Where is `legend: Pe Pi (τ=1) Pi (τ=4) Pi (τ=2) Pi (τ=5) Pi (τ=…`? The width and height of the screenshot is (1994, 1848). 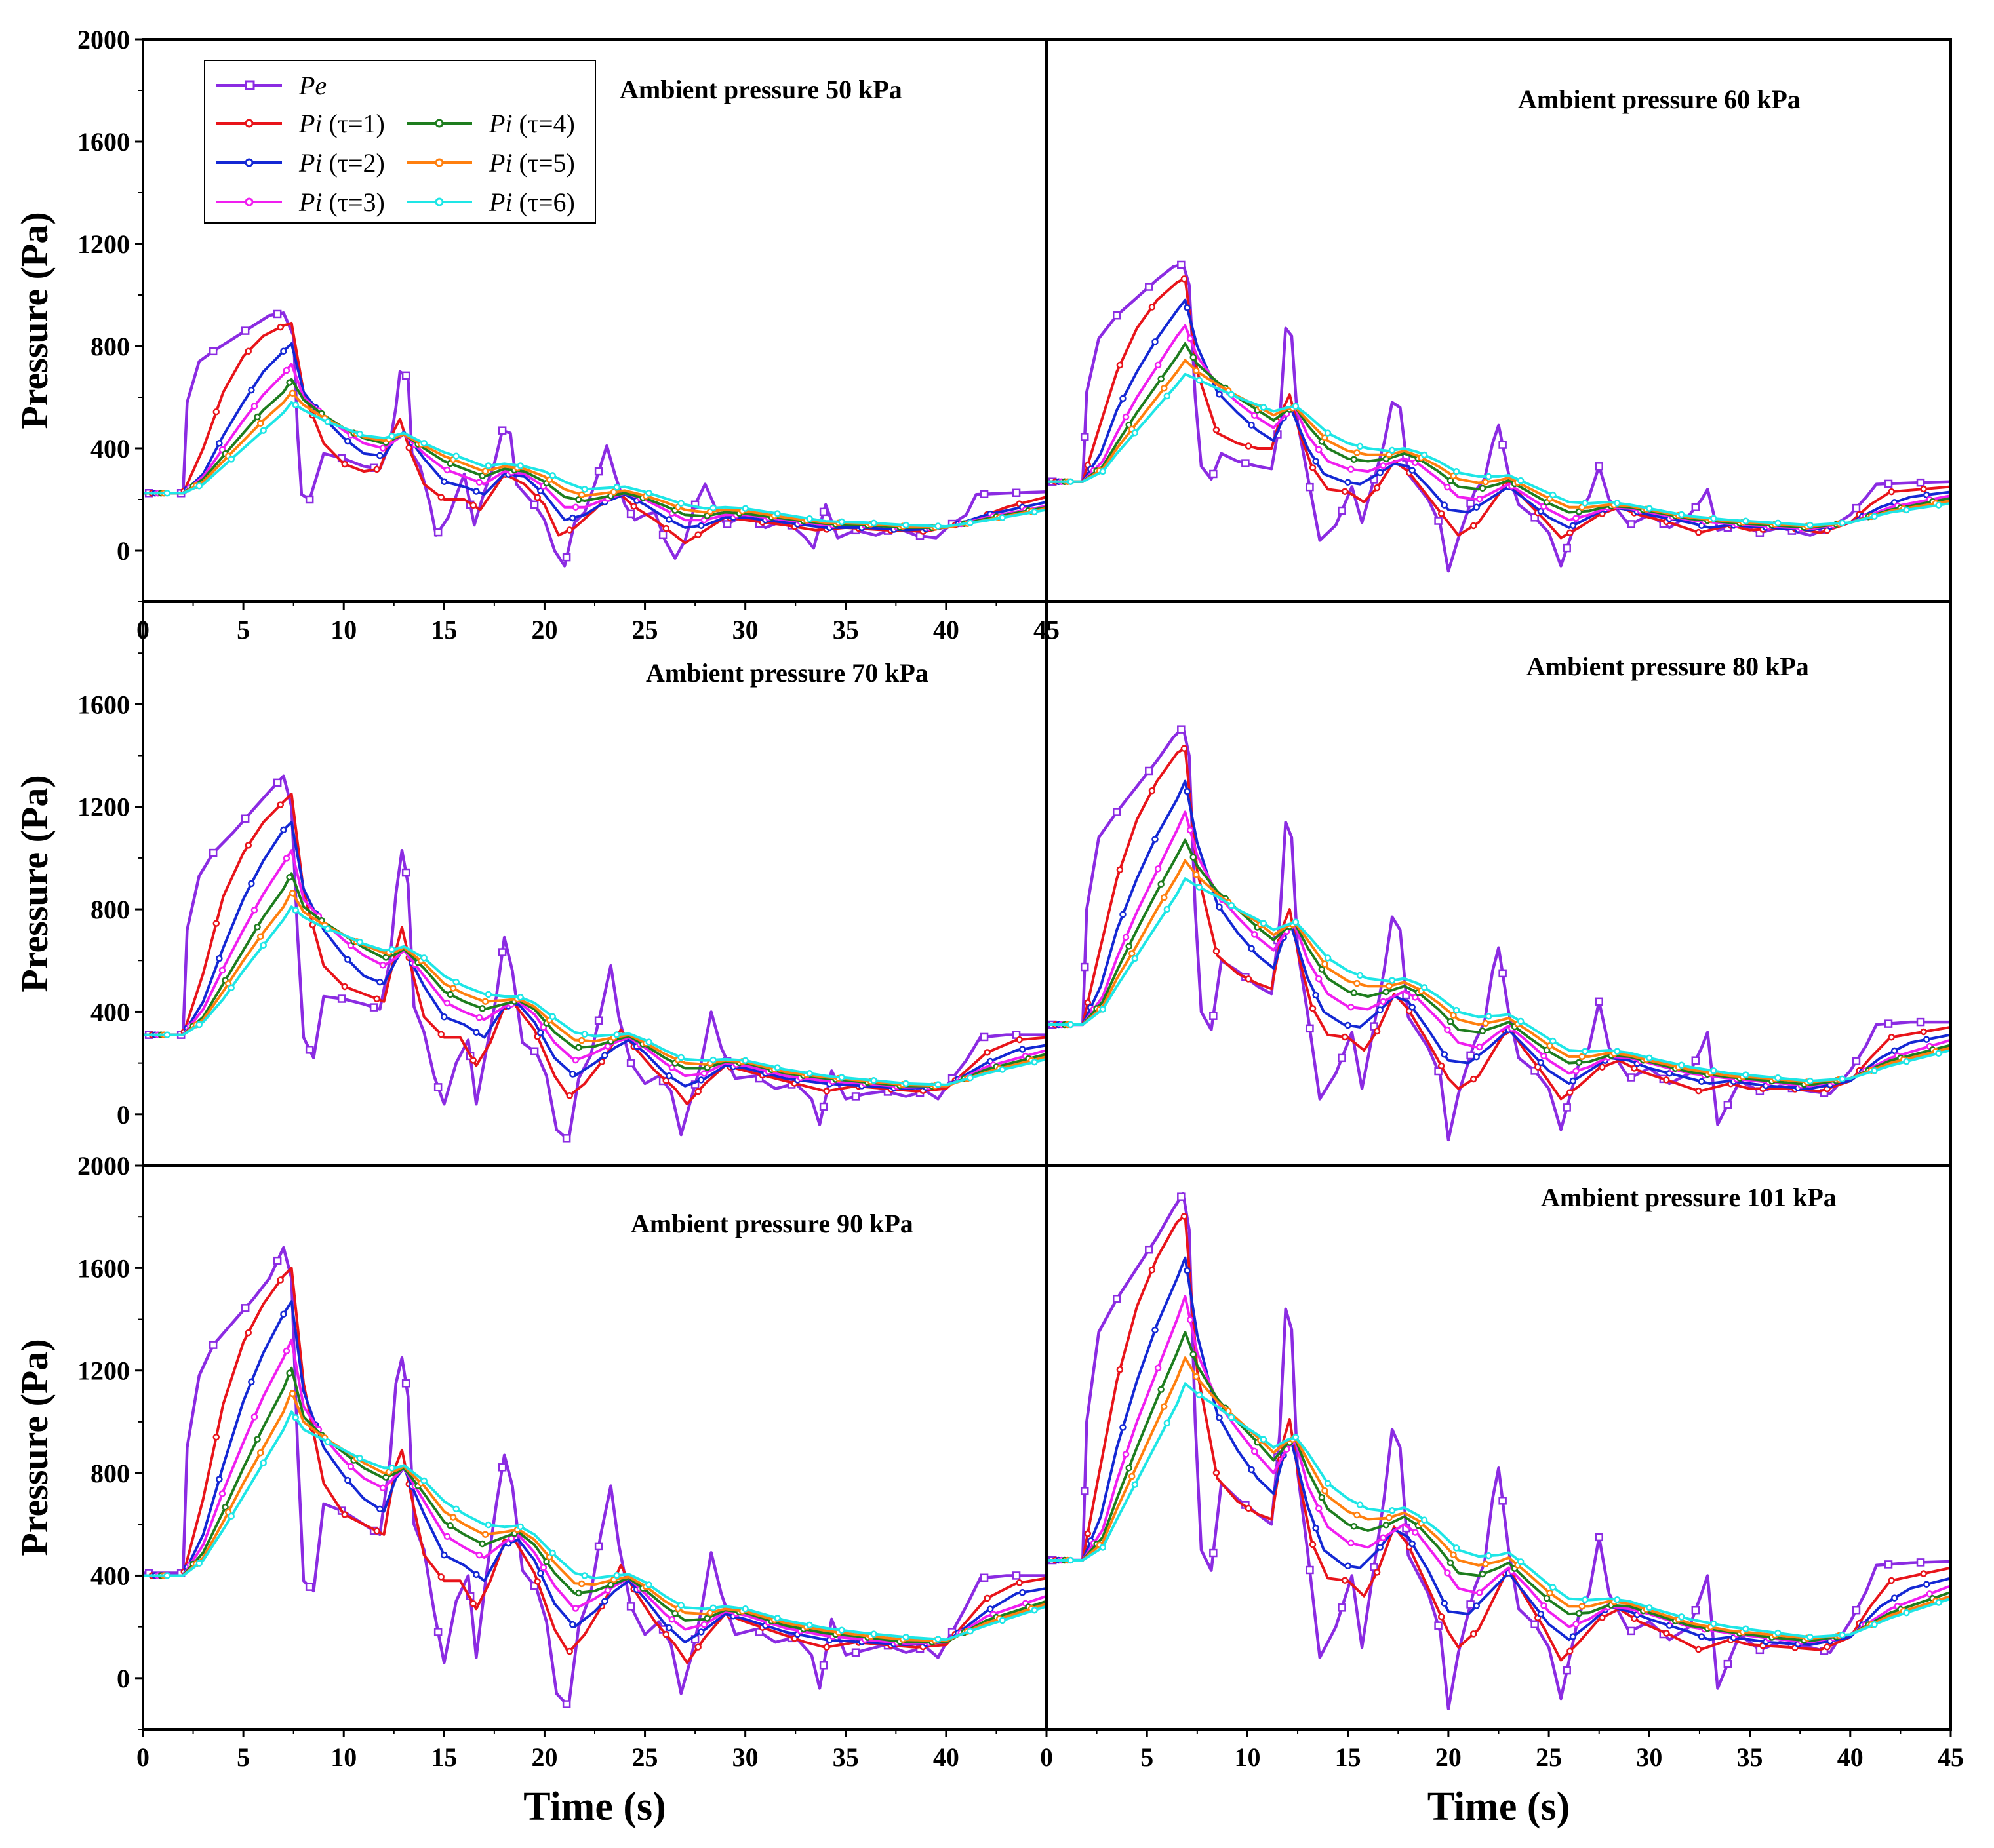
legend: Pe Pi (τ=1) Pi (τ=4) Pi (τ=2) Pi (τ=5) Pi (τ=… is located at coordinates (400, 142).